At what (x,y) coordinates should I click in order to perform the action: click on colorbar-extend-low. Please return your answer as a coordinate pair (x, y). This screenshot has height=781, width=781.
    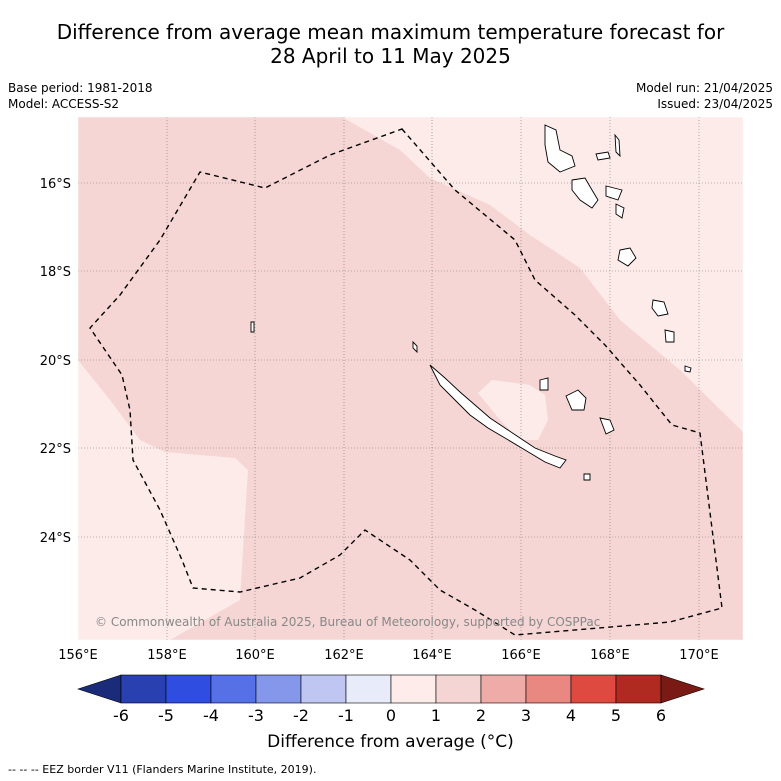
    Looking at the image, I should click on (99, 689).